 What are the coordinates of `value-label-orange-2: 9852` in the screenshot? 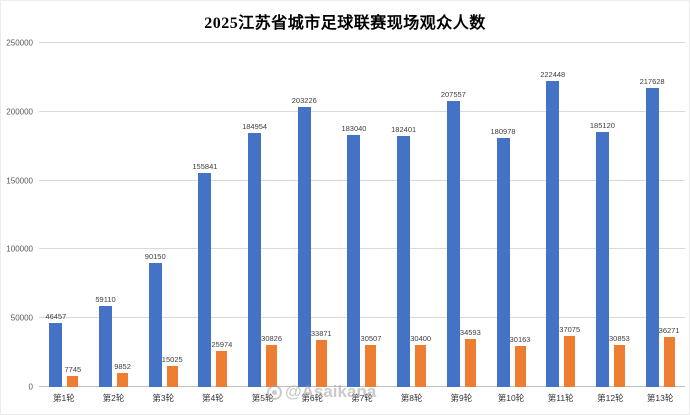 It's located at (122, 367).